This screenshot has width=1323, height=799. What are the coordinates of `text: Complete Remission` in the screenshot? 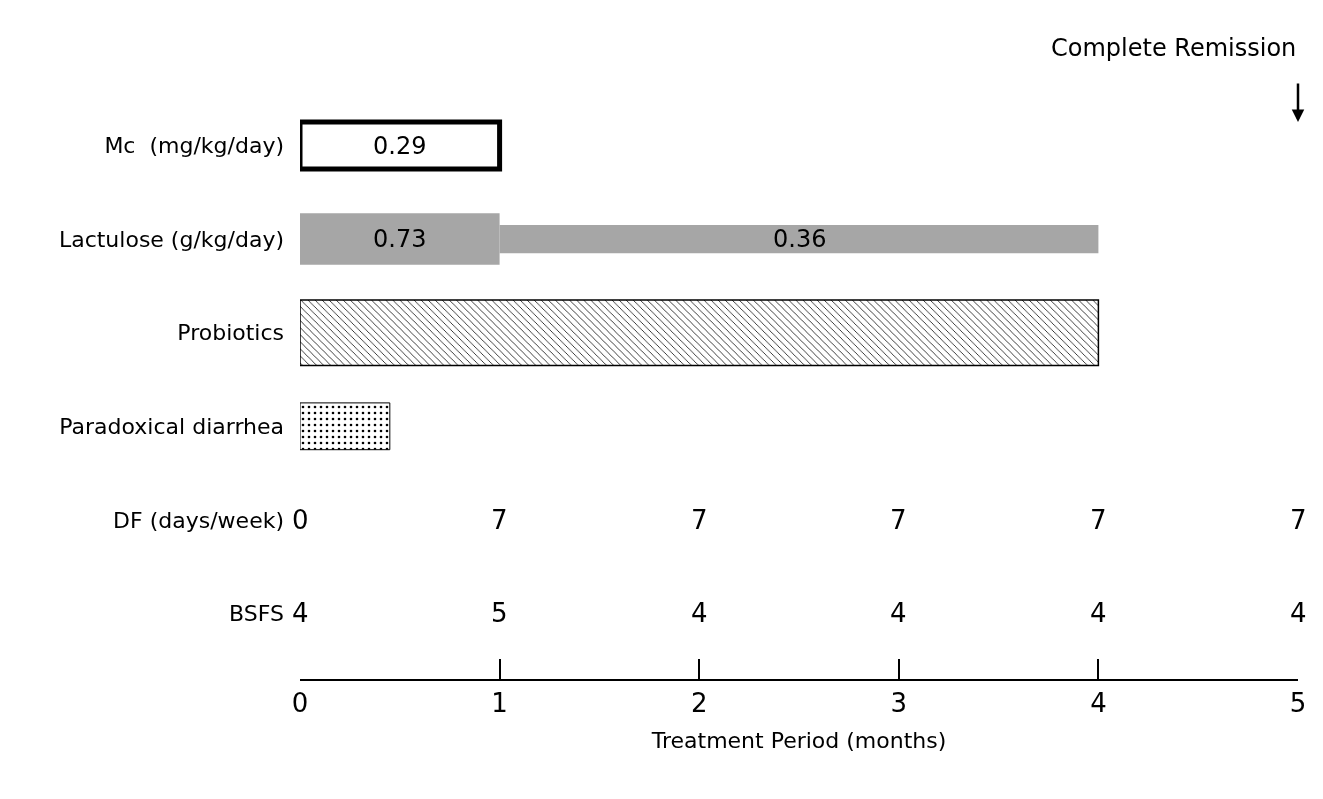 It's located at (1174, 48).